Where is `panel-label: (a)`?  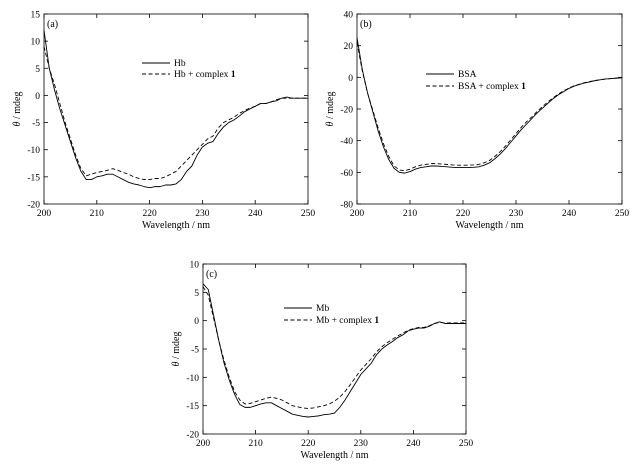
panel-label: (a) is located at coordinates (52, 24).